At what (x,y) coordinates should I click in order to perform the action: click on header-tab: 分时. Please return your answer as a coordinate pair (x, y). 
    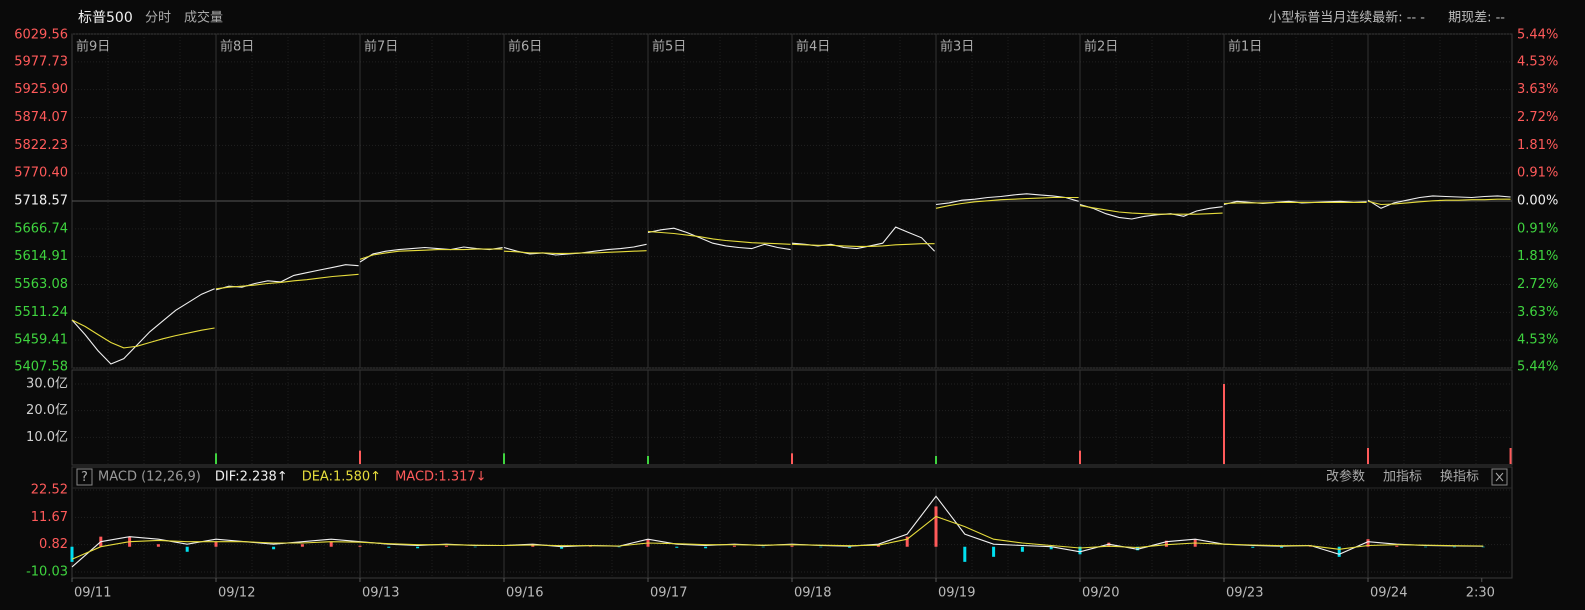
    Looking at the image, I should click on (158, 18).